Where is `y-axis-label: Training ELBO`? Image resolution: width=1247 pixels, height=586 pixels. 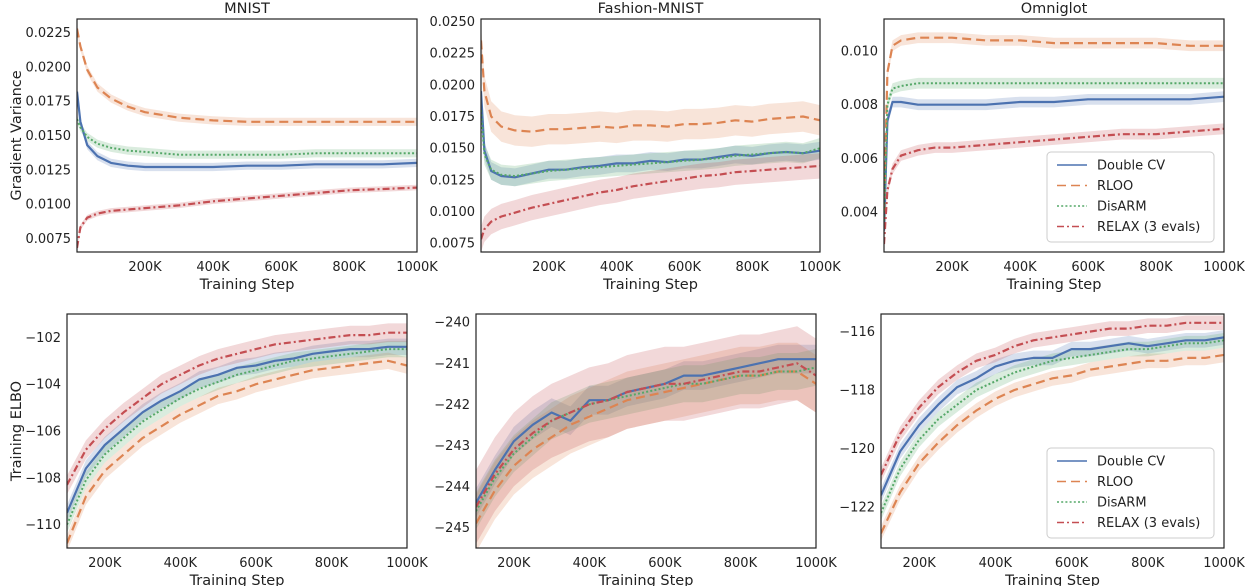
y-axis-label: Training ELBO is located at coordinates (17, 431).